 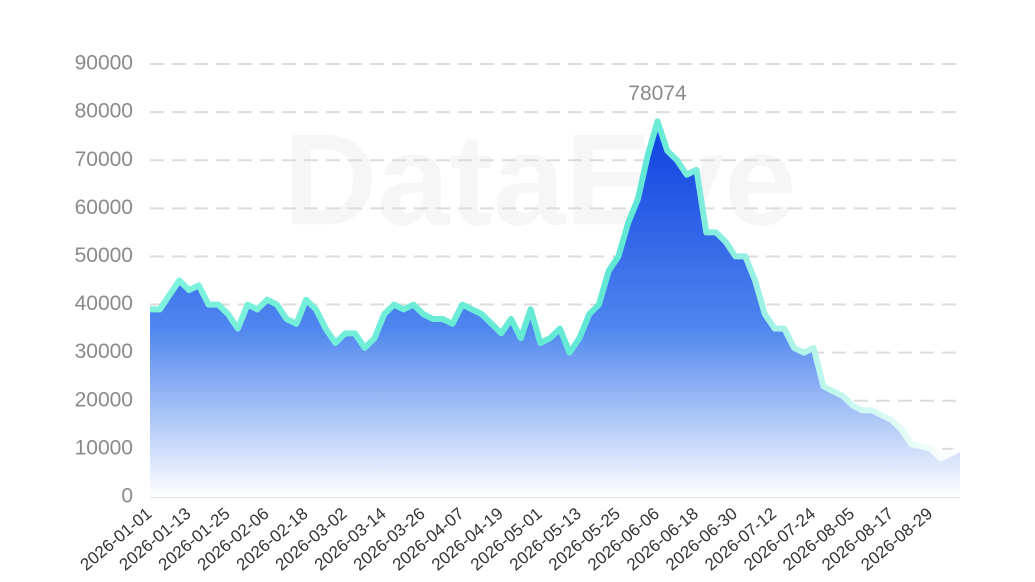 I want to click on peak-label: 78074, so click(x=657, y=93).